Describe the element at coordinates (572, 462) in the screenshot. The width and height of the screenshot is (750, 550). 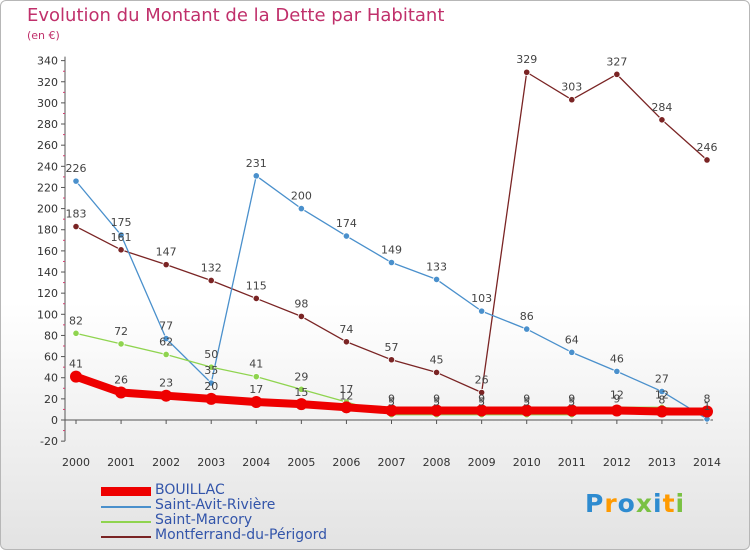
I see `x-tick-label: 2011` at that location.